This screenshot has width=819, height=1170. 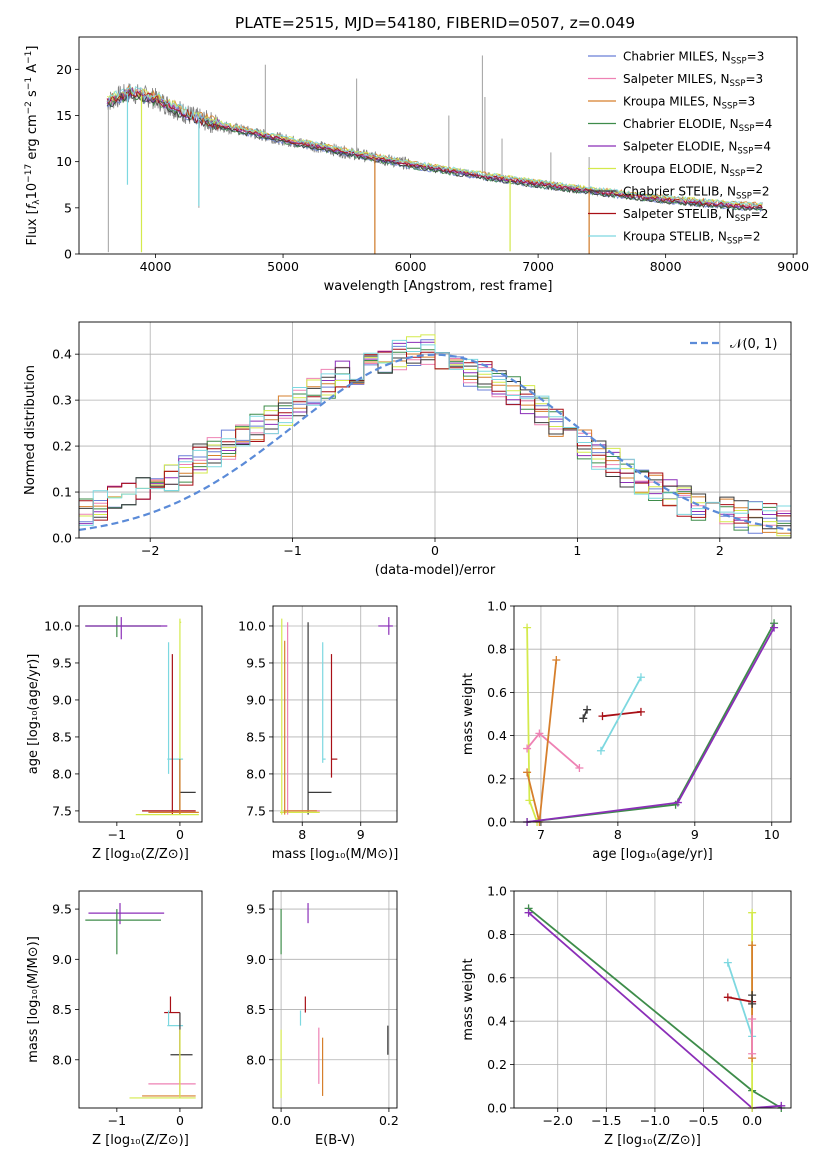 I want to click on x-tick-label: −1.5, so click(x=606, y=1120).